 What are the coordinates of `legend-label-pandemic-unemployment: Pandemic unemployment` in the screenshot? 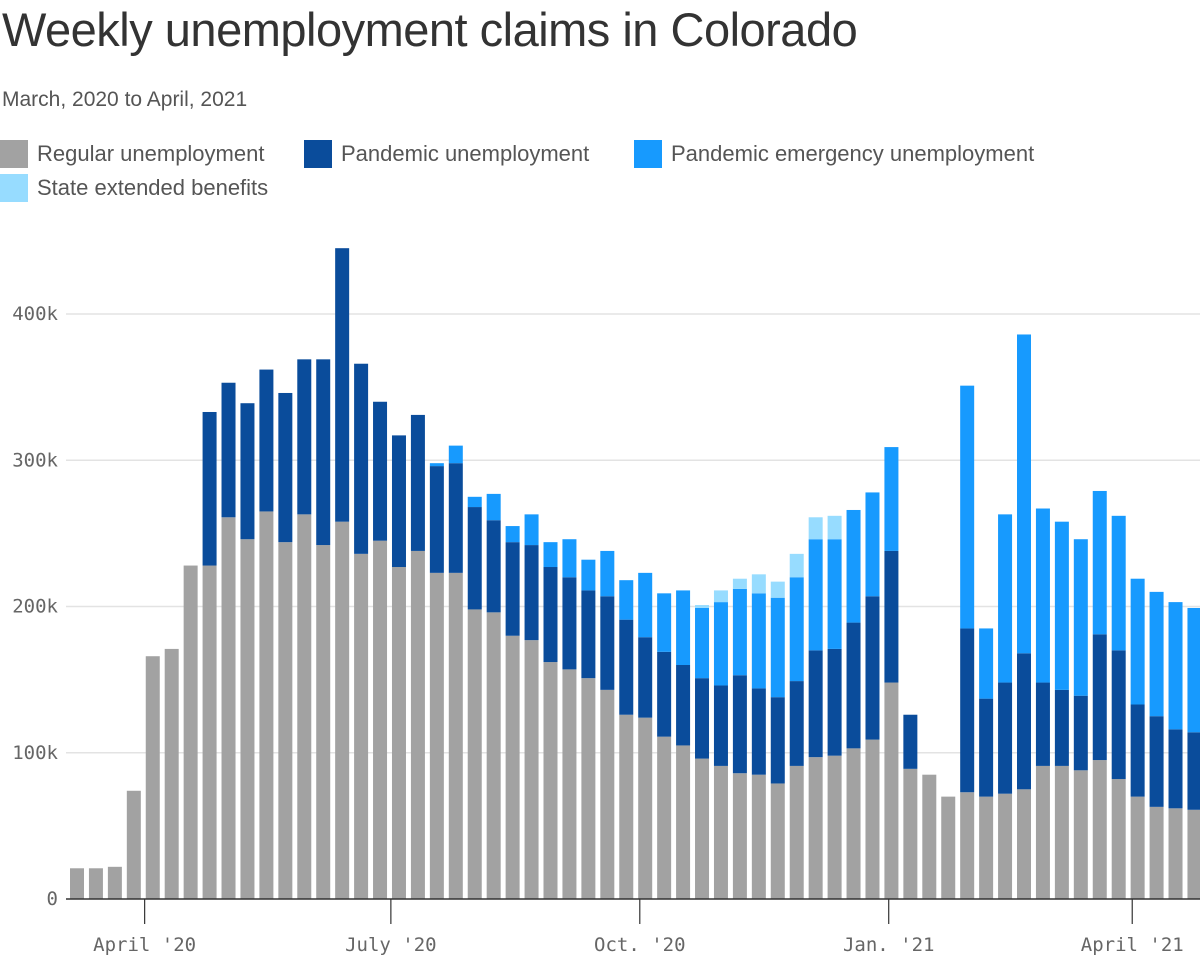 It's located at (465, 153).